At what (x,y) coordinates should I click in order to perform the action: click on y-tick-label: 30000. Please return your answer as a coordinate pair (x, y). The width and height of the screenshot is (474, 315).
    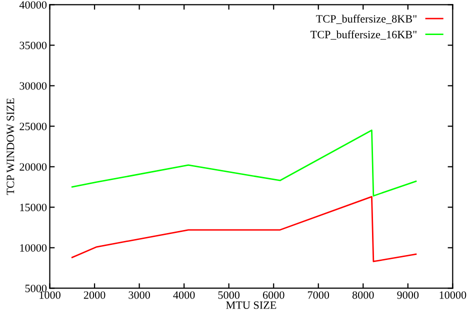
    Looking at the image, I should click on (33, 86).